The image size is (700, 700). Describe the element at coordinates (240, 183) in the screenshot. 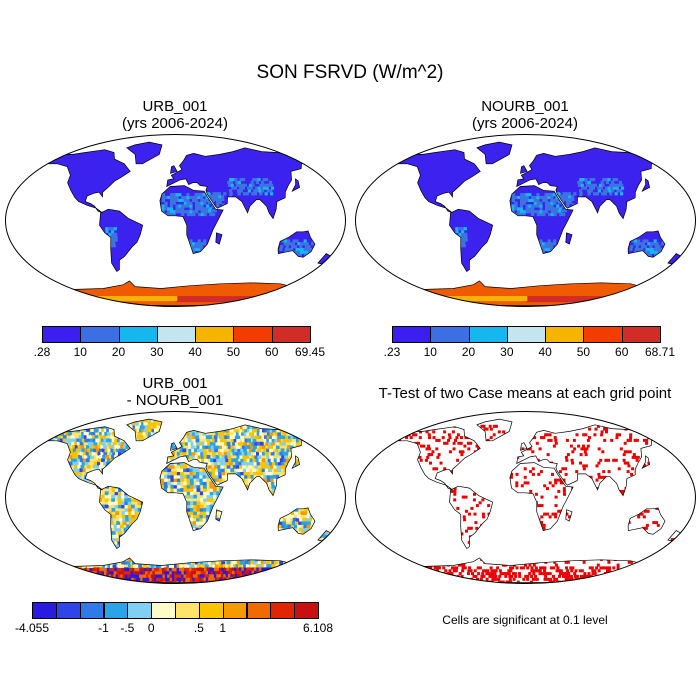

I see `coastline-eurasia` at that location.